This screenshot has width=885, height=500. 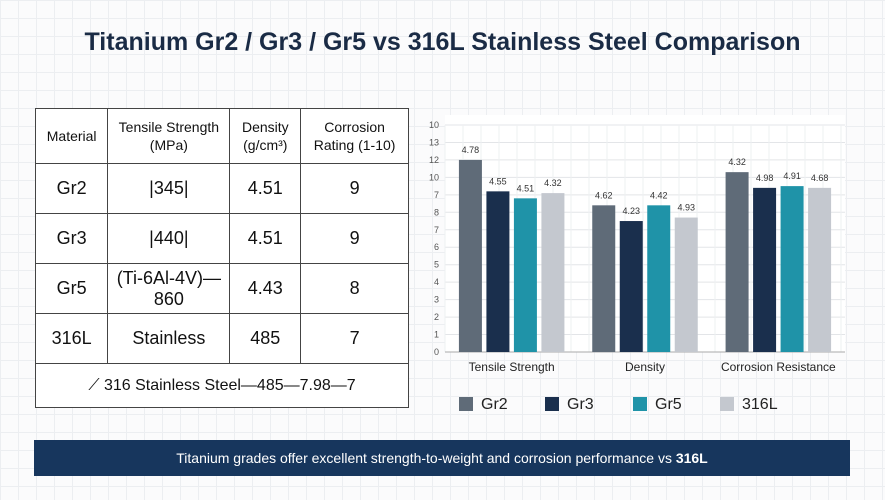 I want to click on y-tick-label: 4, so click(x=436, y=282).